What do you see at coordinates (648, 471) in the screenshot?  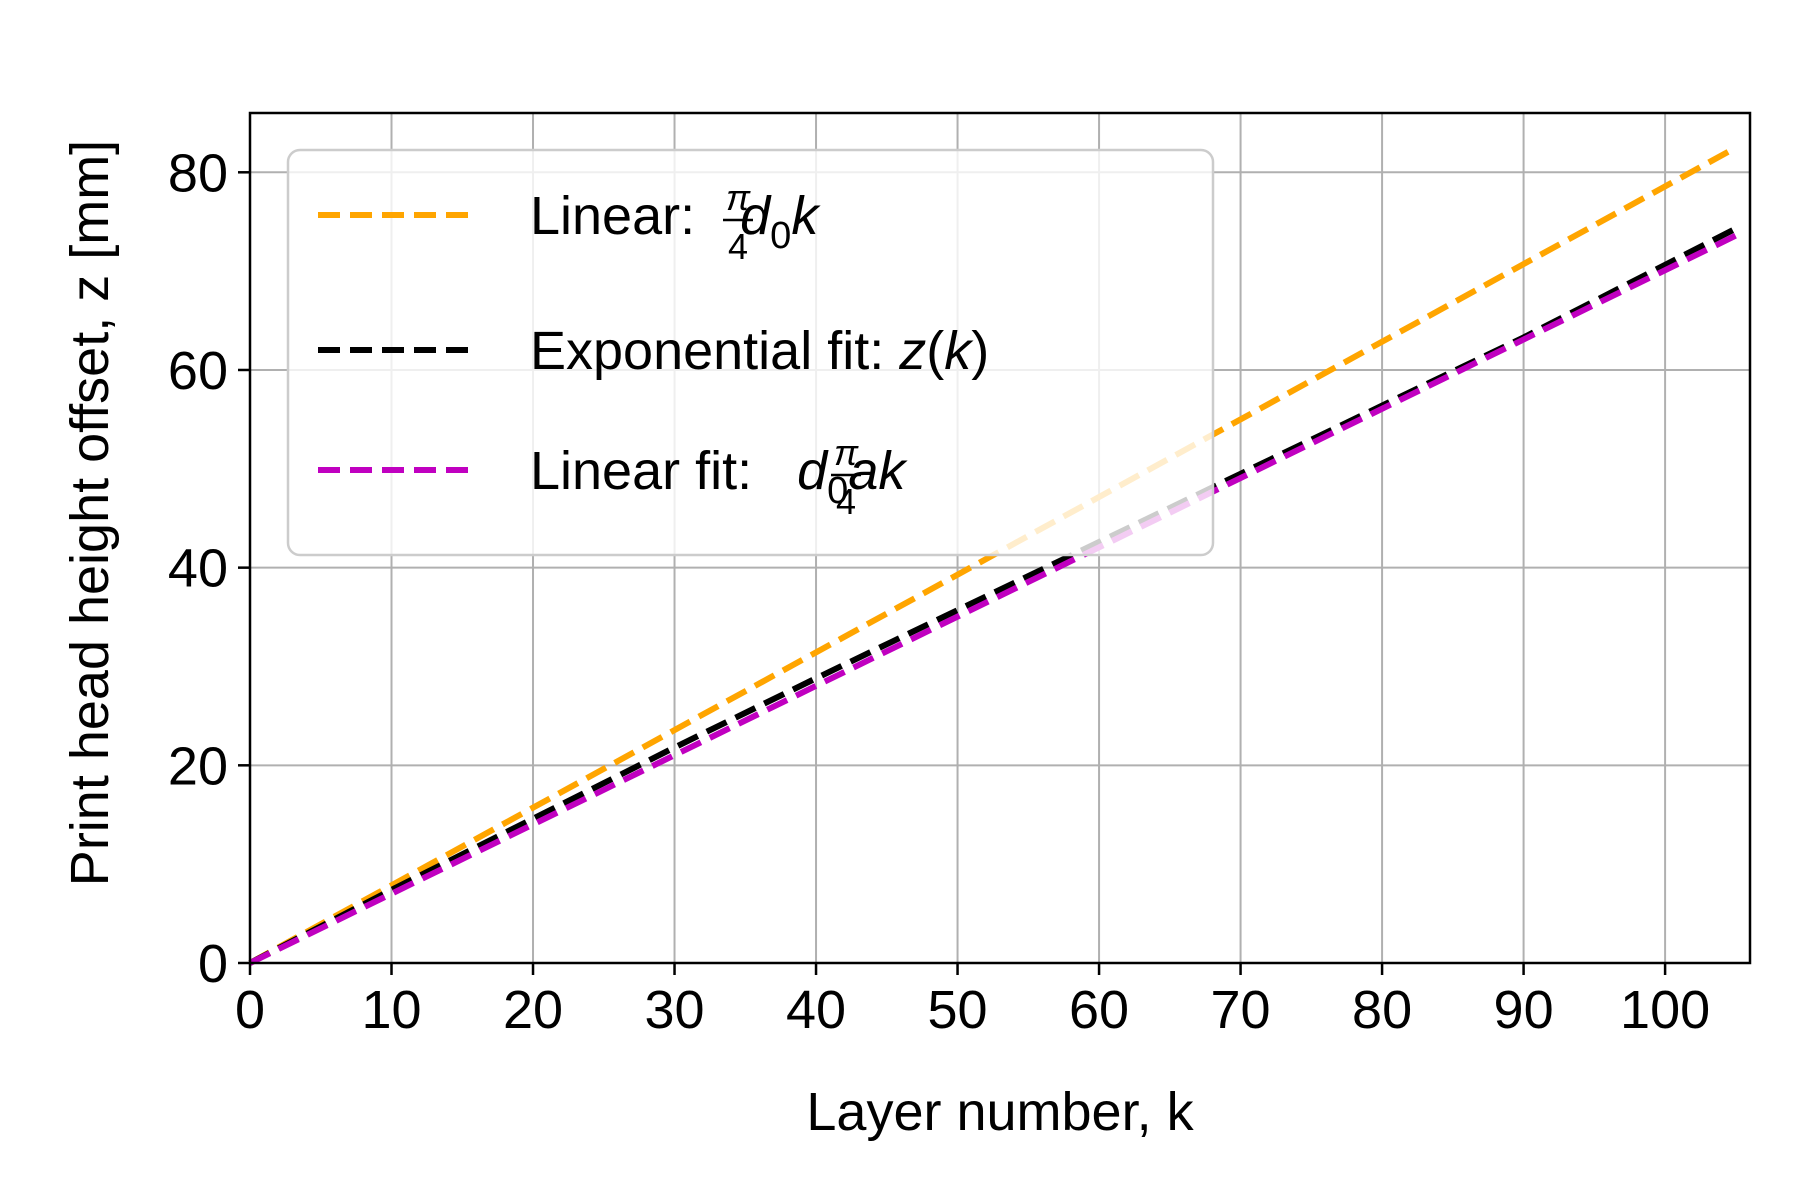 I see `legend-part: Linear fit:` at bounding box center [648, 471].